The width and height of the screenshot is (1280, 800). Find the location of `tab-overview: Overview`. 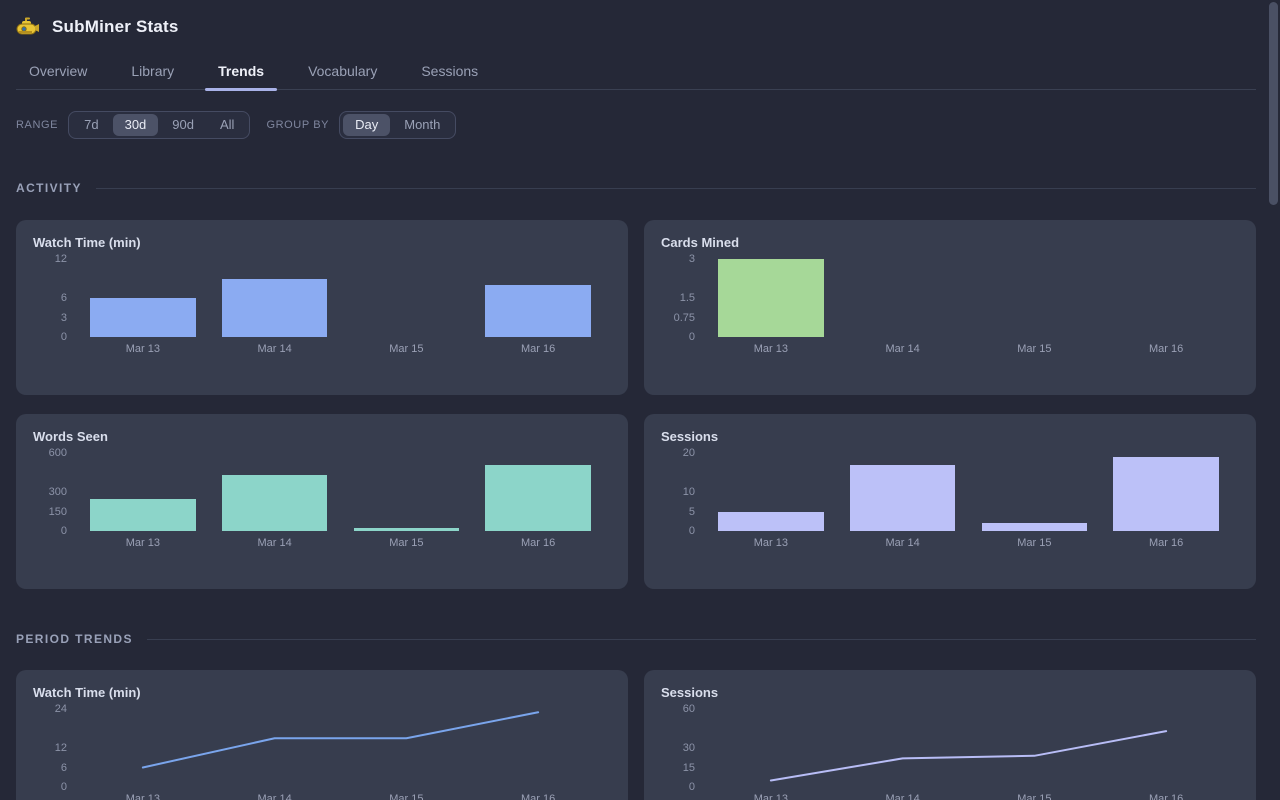

tab-overview: Overview is located at coordinates (58, 71).